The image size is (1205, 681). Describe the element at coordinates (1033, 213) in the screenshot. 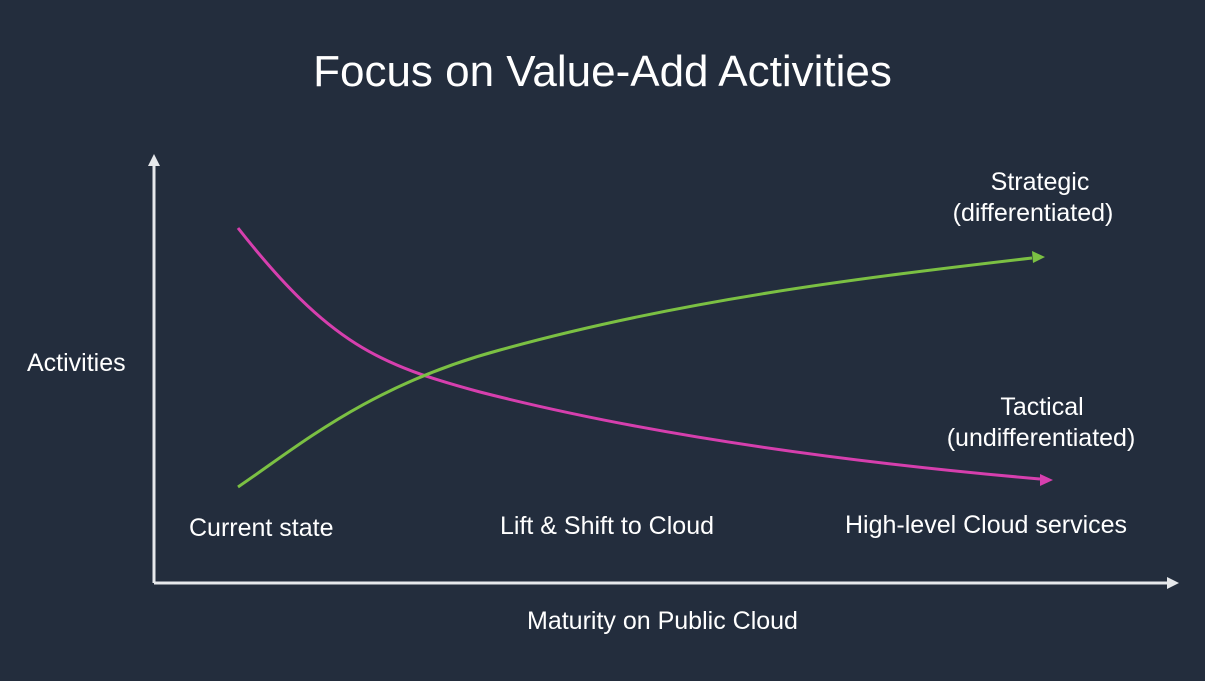

I see `strategic-label-line2: (differentiated)` at that location.